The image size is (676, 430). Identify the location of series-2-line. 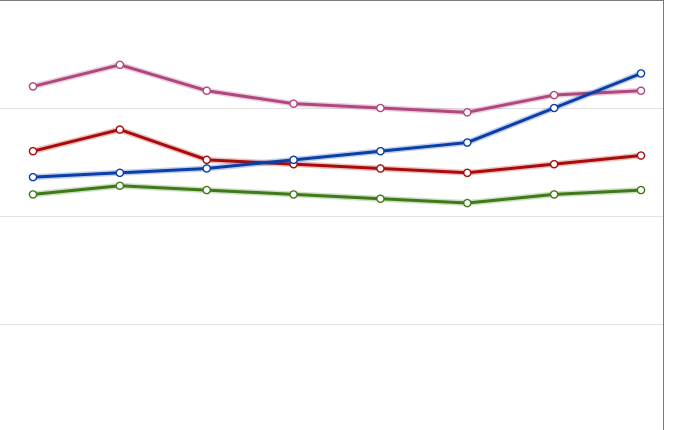
(337, 151).